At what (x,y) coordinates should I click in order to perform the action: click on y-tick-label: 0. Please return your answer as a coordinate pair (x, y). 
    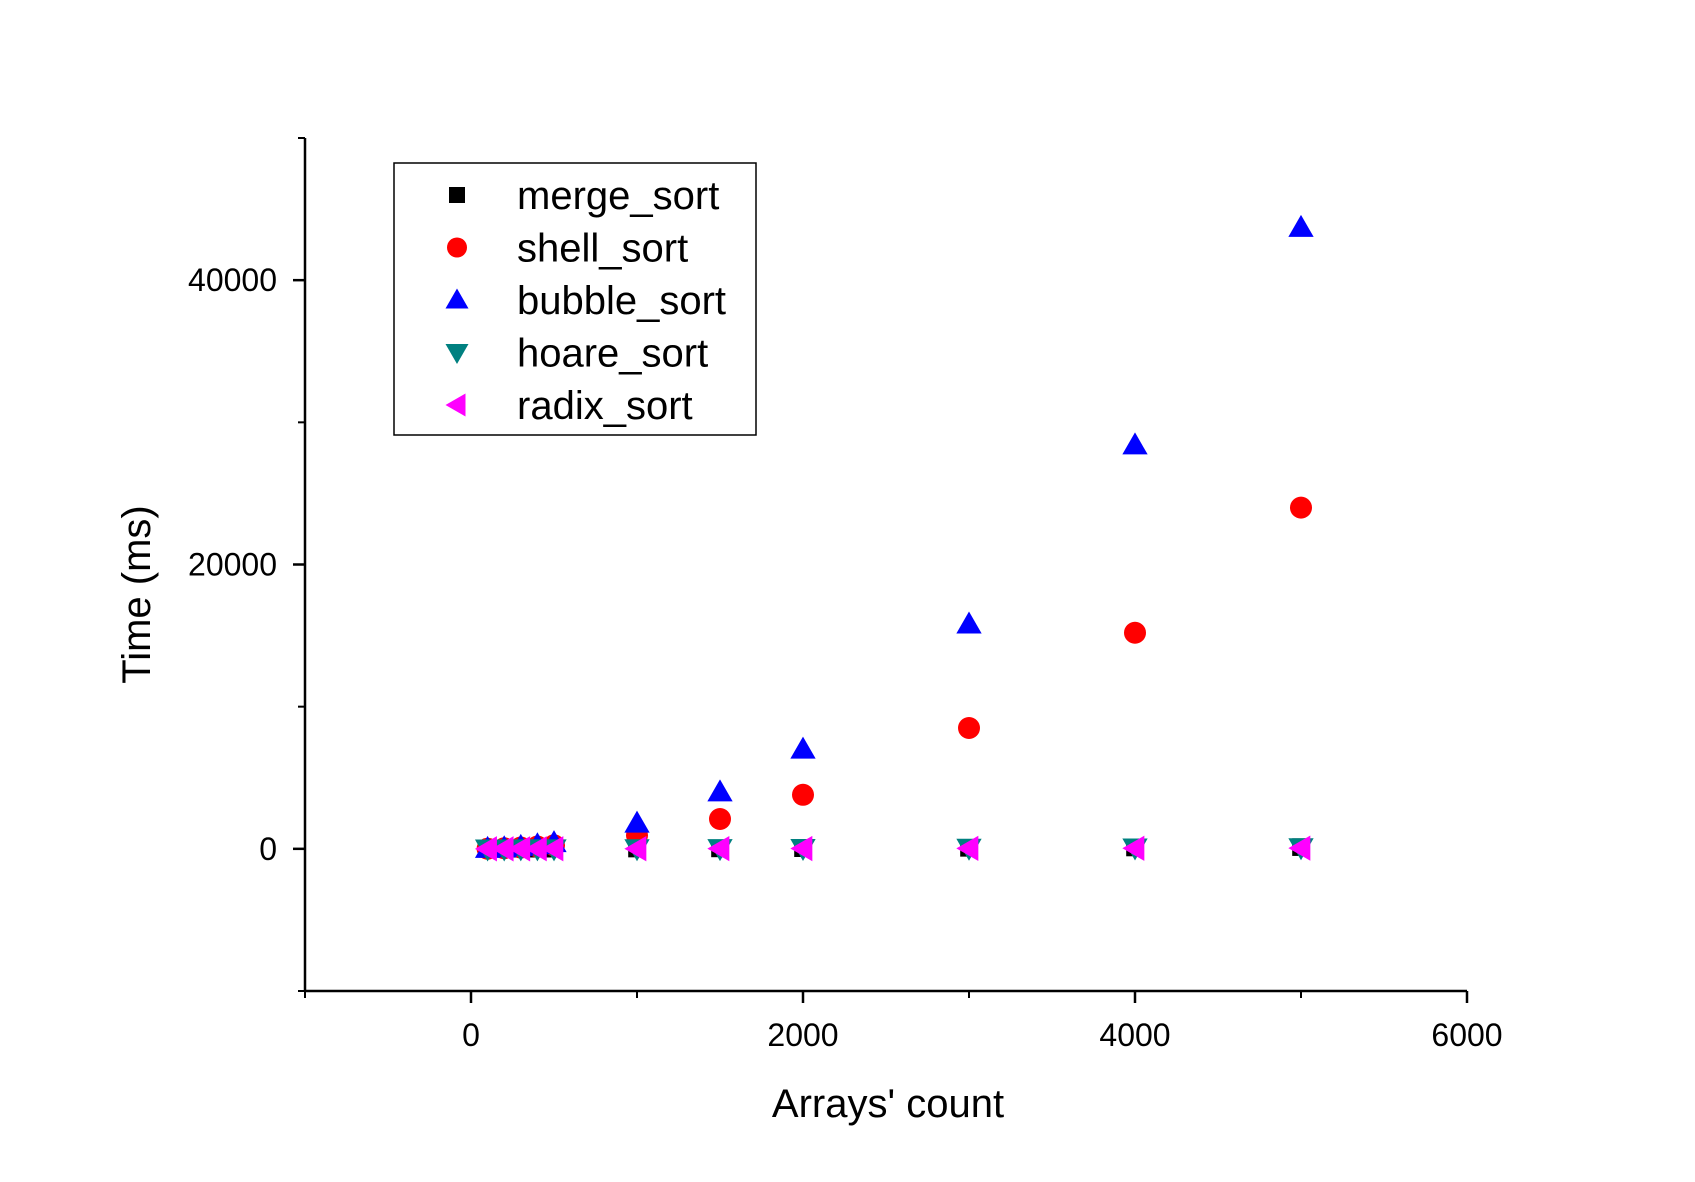
    Looking at the image, I should click on (268, 849).